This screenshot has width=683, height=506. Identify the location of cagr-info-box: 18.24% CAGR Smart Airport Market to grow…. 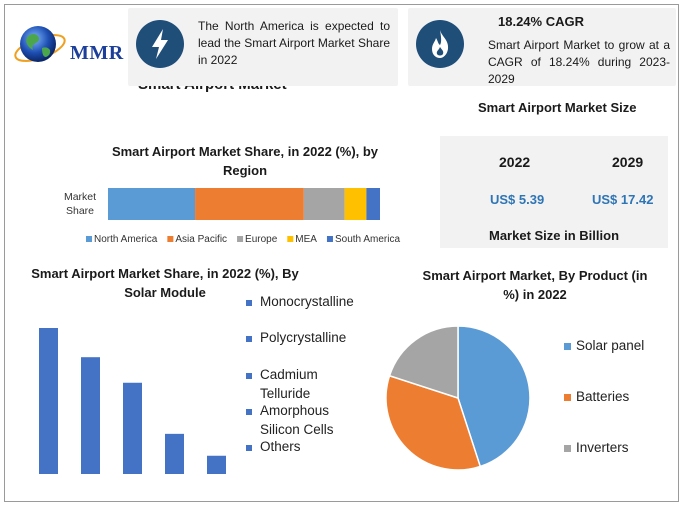
(542, 47).